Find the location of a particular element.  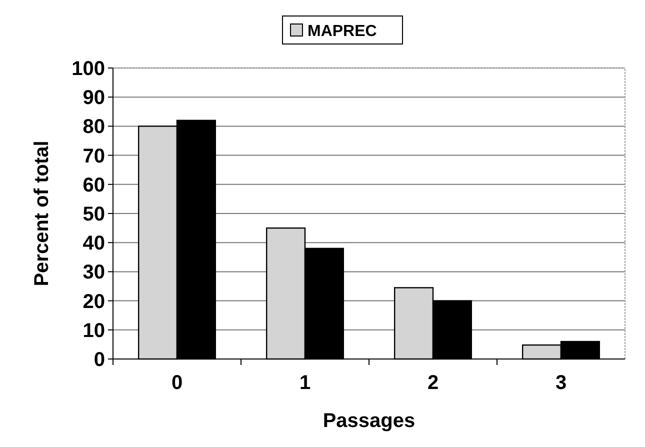

y-tick-label: 0 is located at coordinates (99, 360).